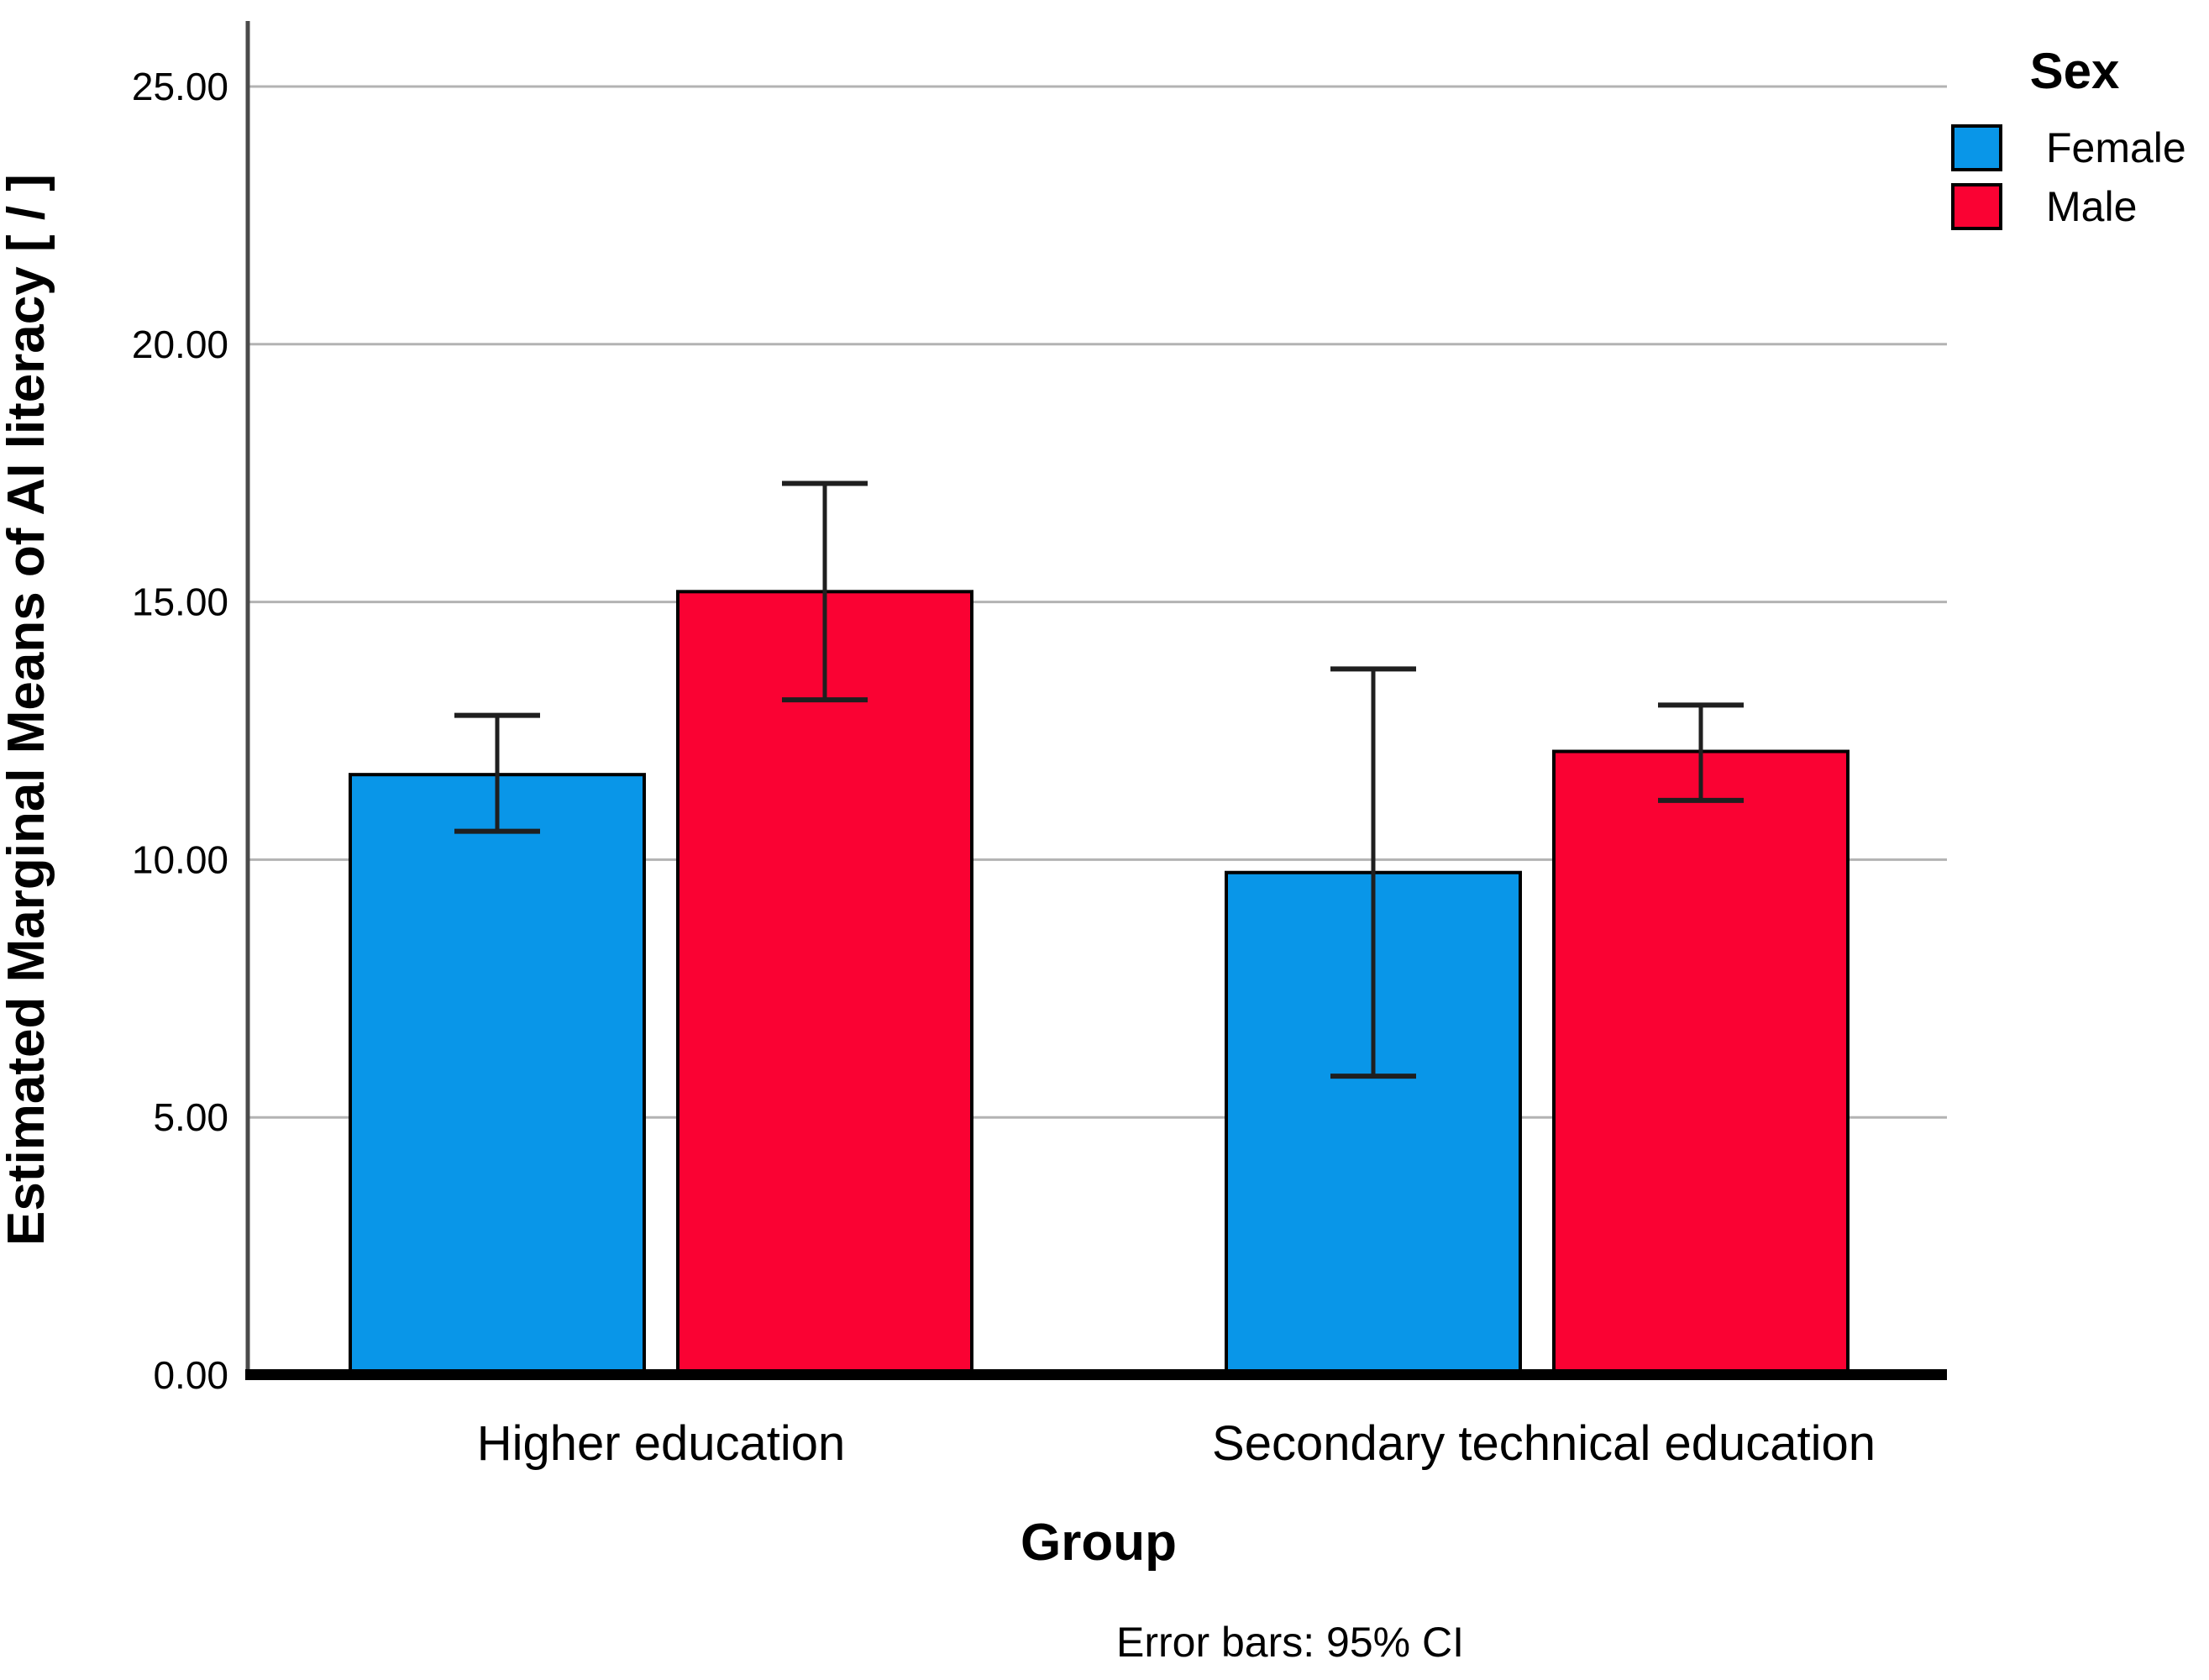 The width and height of the screenshot is (2209, 1680). Describe the element at coordinates (1701, 1062) in the screenshot. I see `bar-male-secondary-technical-education` at that location.